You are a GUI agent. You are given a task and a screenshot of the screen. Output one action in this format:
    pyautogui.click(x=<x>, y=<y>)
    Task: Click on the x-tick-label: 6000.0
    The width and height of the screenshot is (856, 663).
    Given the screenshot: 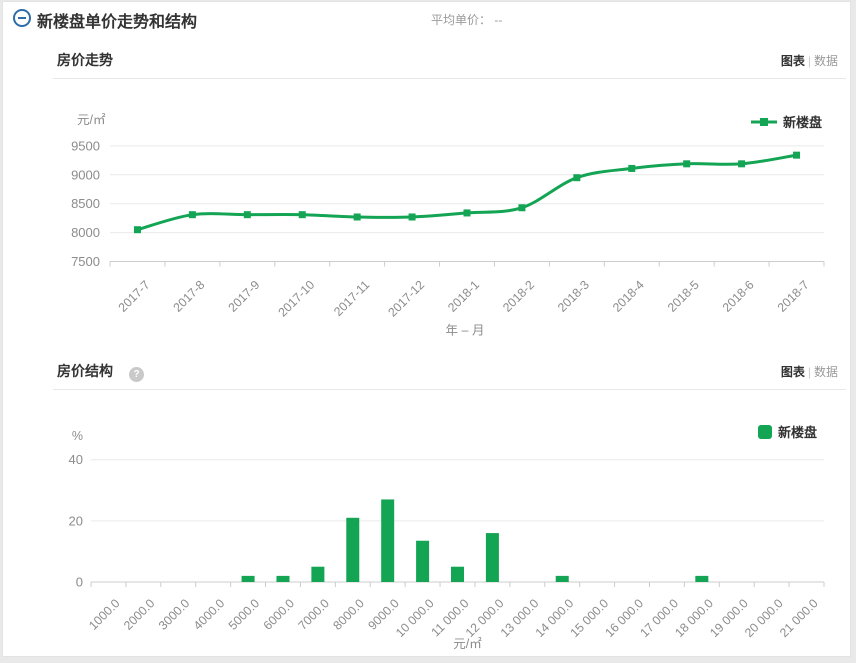 What is the action you would take?
    pyautogui.click(x=279, y=614)
    